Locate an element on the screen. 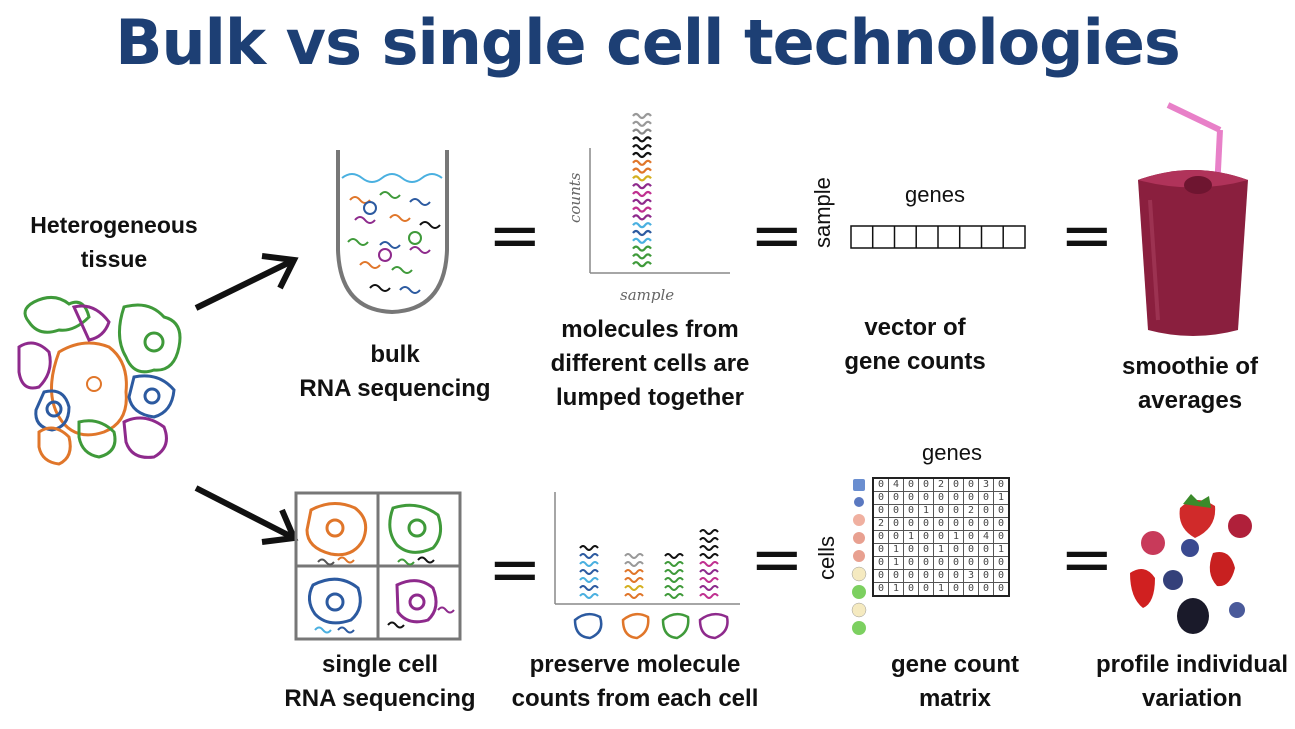  single-cell-caption-line: RNA sequencing is located at coordinates (380, 698).